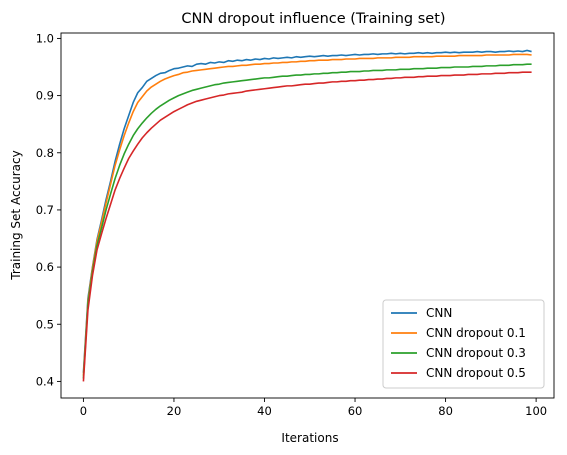  Describe the element at coordinates (174, 411) in the screenshot. I see `x-tick-label: 20` at that location.